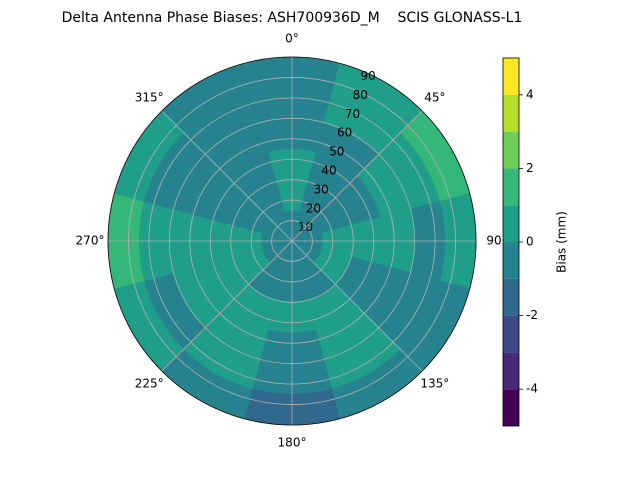  What do you see at coordinates (530, 94) in the screenshot?
I see `colorbar-tick-label: 4` at bounding box center [530, 94].